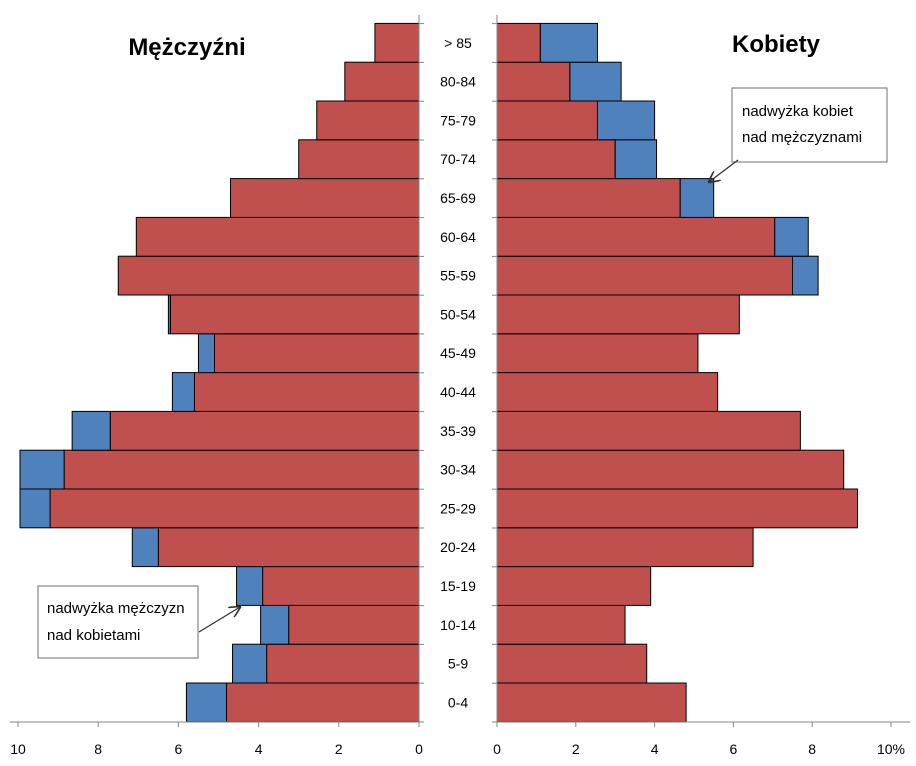  I want to click on age-group-label: 40-44, so click(458, 392).